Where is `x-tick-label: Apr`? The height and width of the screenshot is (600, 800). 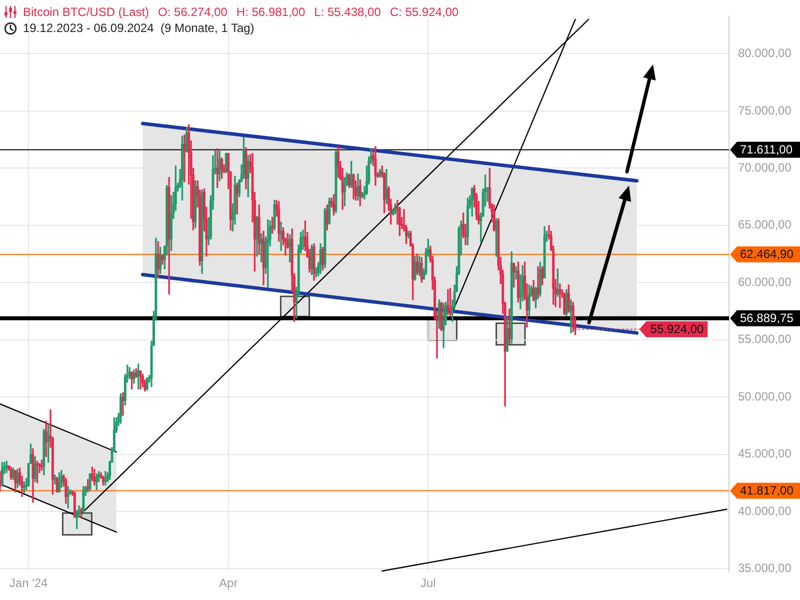 x-tick-label: Apr is located at coordinates (228, 583).